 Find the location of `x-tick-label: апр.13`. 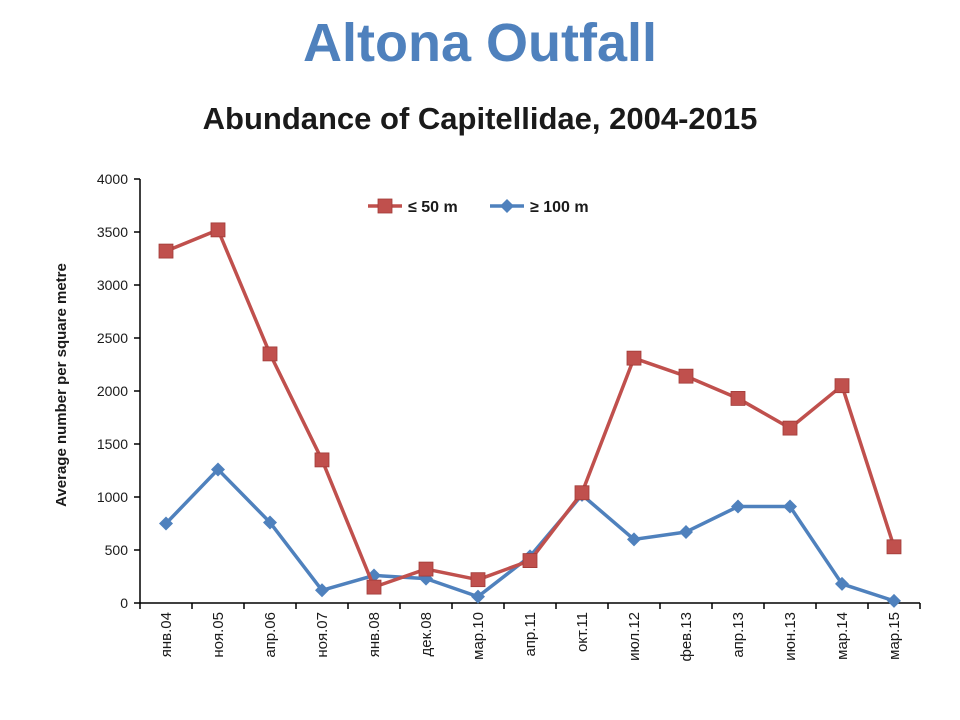

x-tick-label: апр.13 is located at coordinates (738, 635).